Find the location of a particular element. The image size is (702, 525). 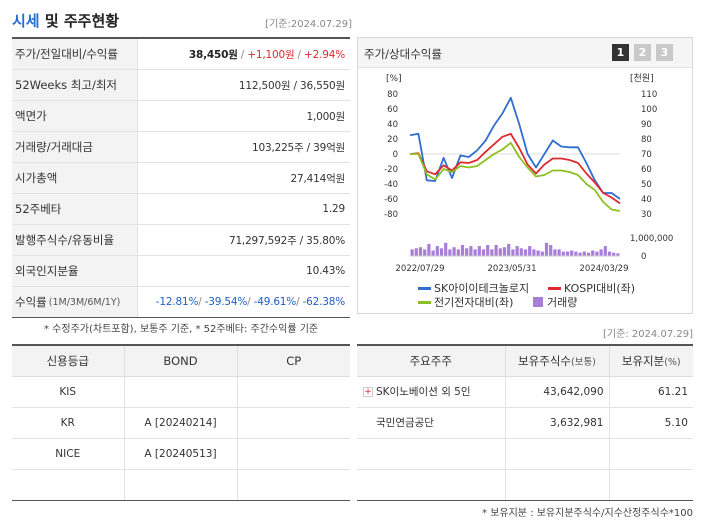

legend-item-kospi: KOSPI대비(좌) is located at coordinates (591, 288).